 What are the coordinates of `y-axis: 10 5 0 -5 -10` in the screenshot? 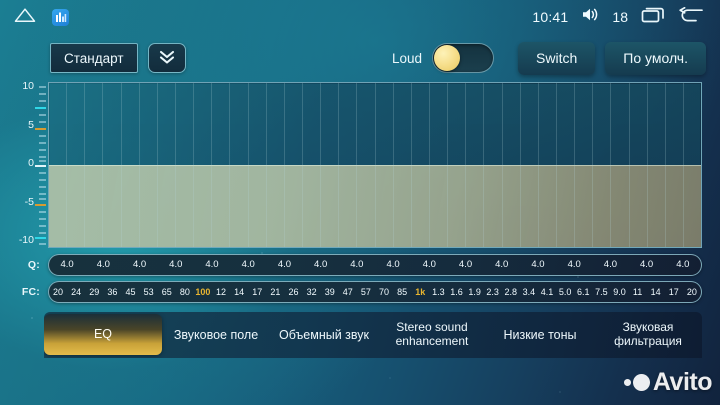 It's located at (28, 164).